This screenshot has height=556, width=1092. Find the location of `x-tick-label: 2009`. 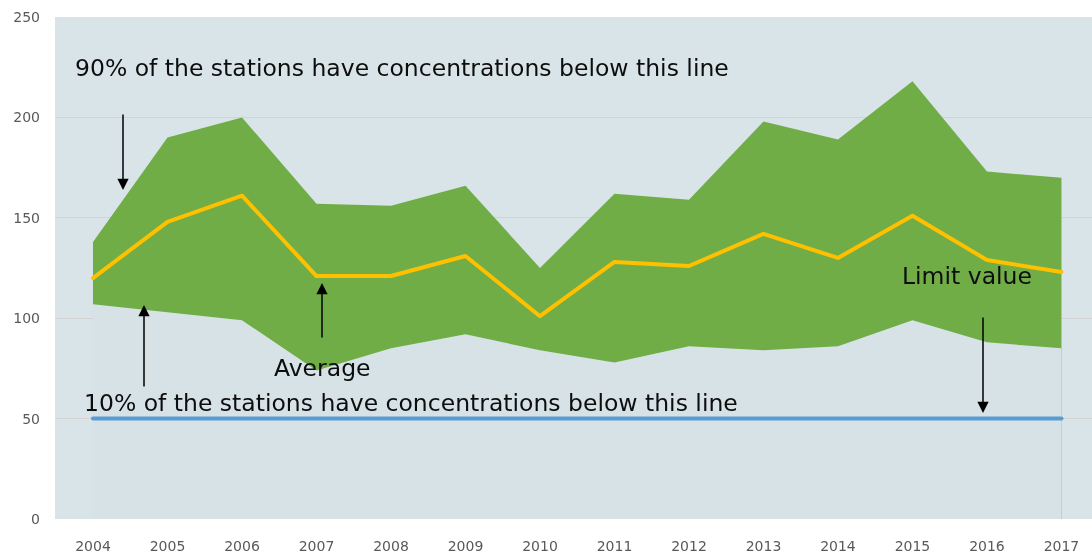

x-tick-label: 2009 is located at coordinates (465, 546).